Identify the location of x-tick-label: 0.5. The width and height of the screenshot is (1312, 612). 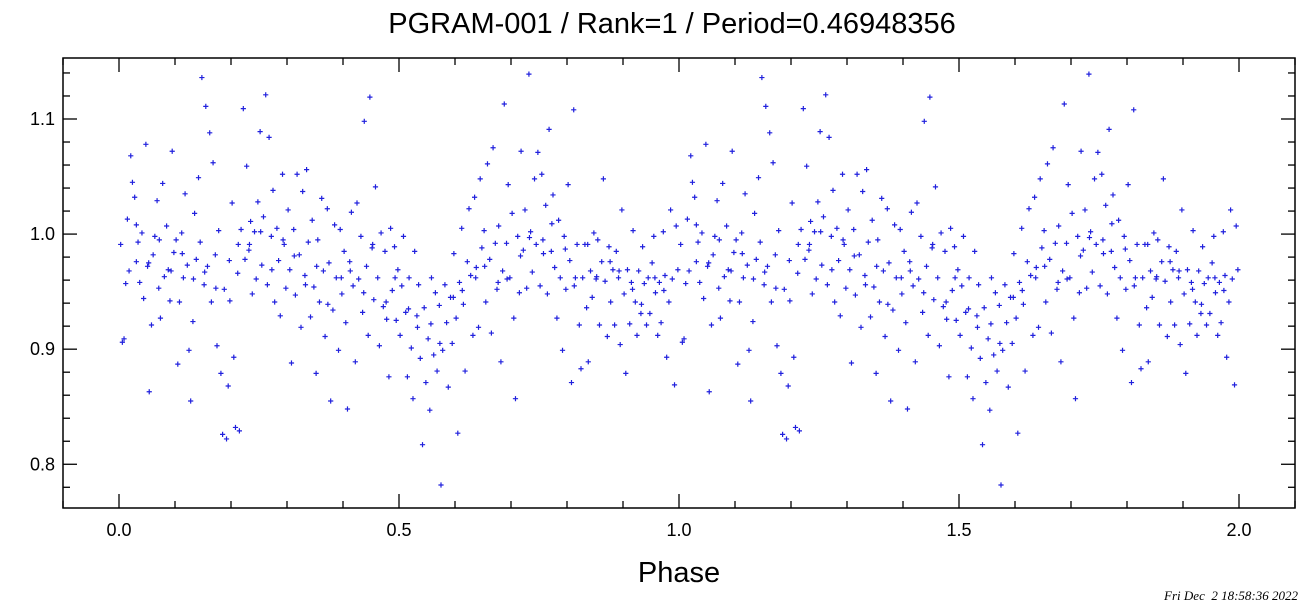
(398, 530).